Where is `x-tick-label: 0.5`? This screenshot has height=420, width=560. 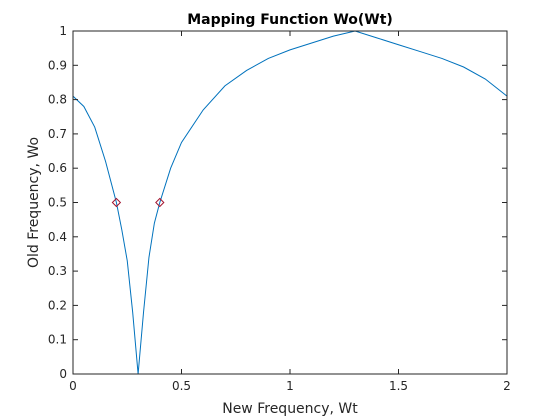
x-tick-label: 0.5 is located at coordinates (181, 386).